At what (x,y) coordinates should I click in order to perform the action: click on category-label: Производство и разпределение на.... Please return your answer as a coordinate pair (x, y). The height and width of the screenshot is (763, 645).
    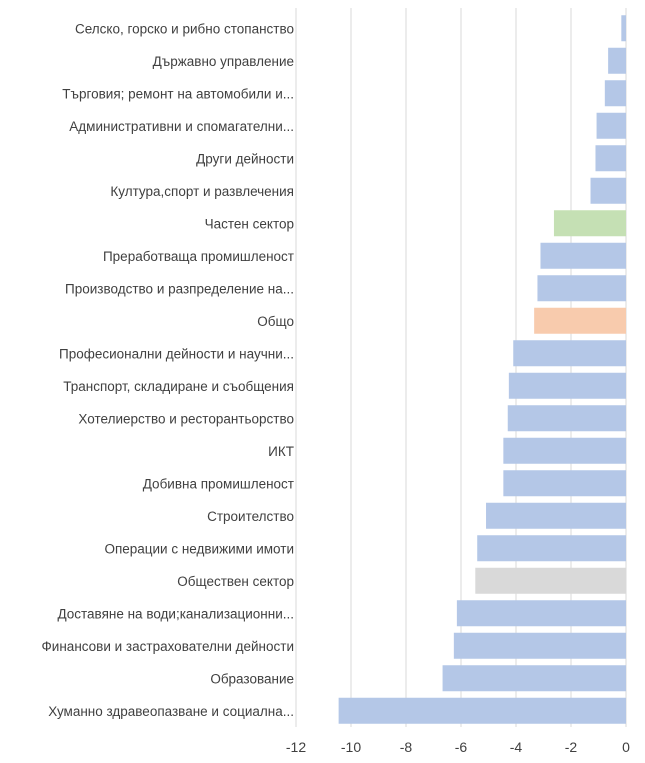
    Looking at the image, I should click on (179, 288).